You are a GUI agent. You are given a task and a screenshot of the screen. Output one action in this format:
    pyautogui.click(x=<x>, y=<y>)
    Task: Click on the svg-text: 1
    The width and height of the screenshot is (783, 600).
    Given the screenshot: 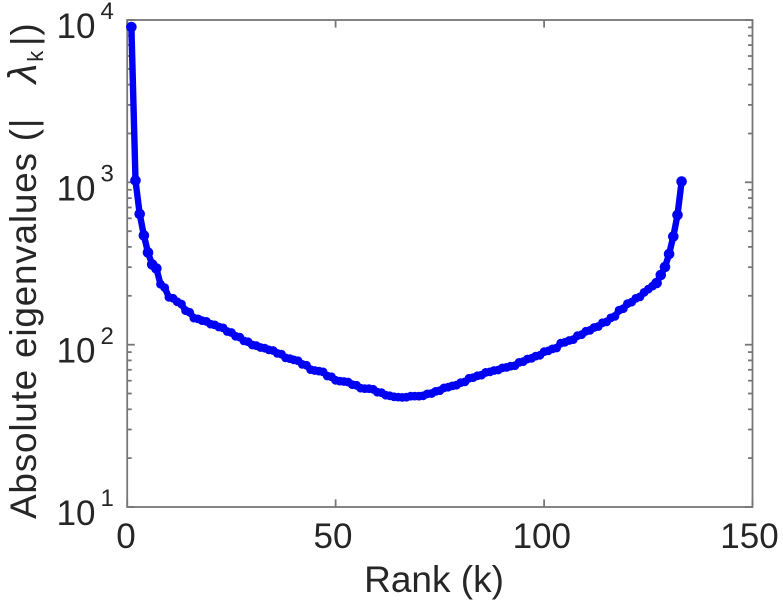 What is the action you would take?
    pyautogui.click(x=107, y=498)
    